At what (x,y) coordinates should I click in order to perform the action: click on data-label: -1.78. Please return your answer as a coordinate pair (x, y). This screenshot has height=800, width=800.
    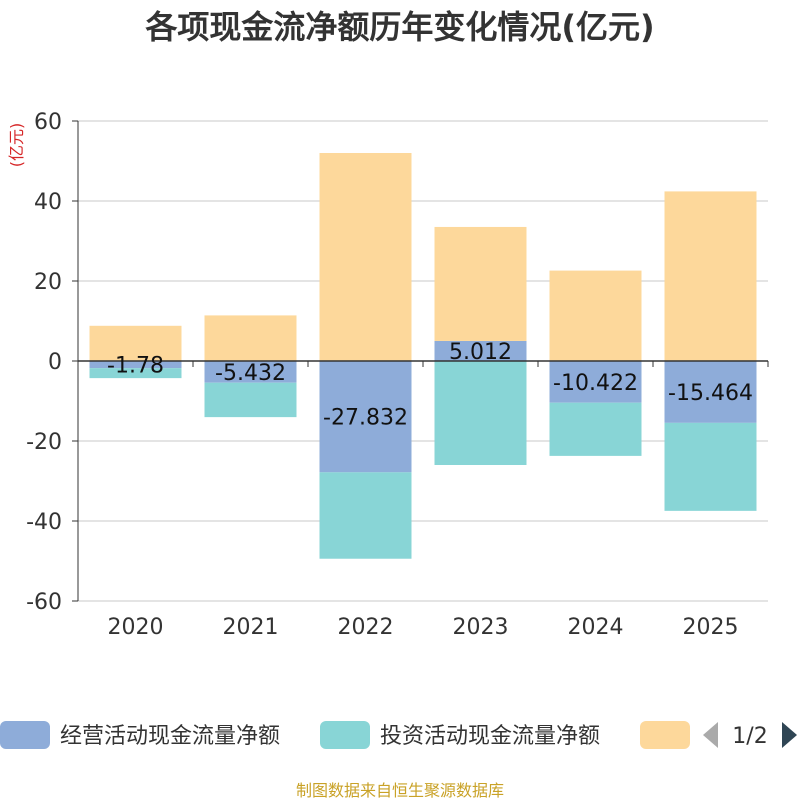
    Looking at the image, I should click on (135, 366).